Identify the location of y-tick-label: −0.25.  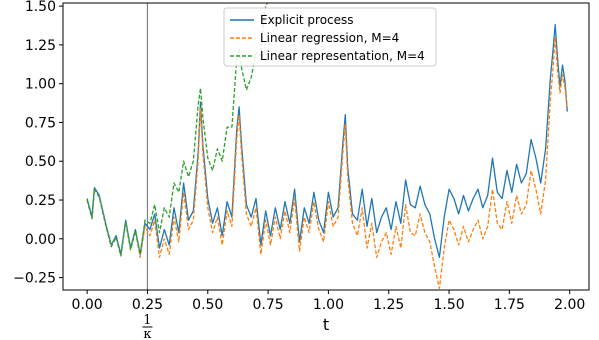
(34, 279).